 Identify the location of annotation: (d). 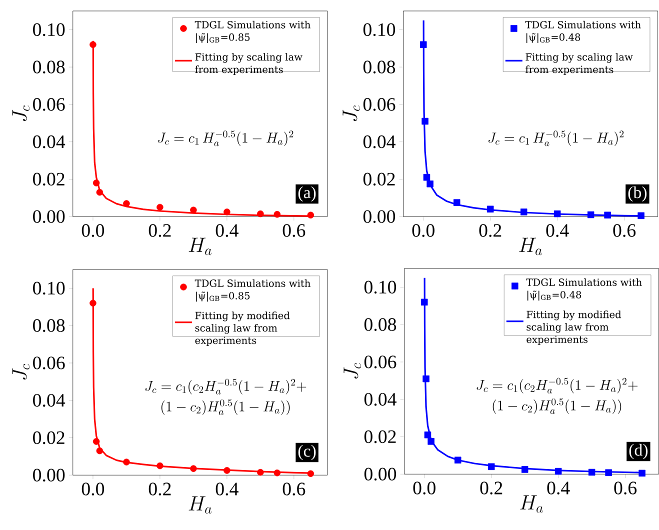
(638, 452).